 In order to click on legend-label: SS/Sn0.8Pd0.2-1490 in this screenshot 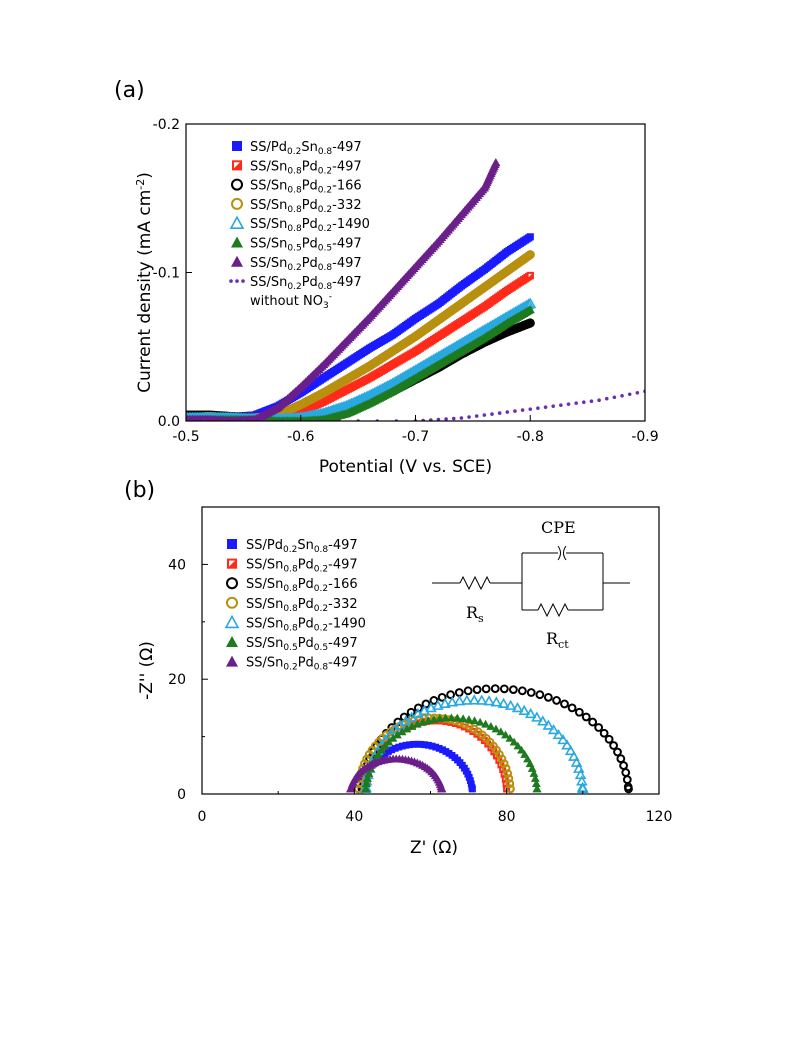, I will do `click(306, 624)`.